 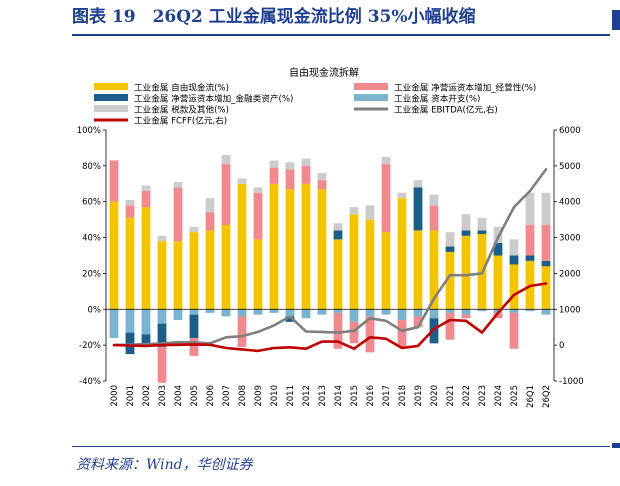 What do you see at coordinates (95, 310) in the screenshot?
I see `y-left-tick-label: 0%` at bounding box center [95, 310].